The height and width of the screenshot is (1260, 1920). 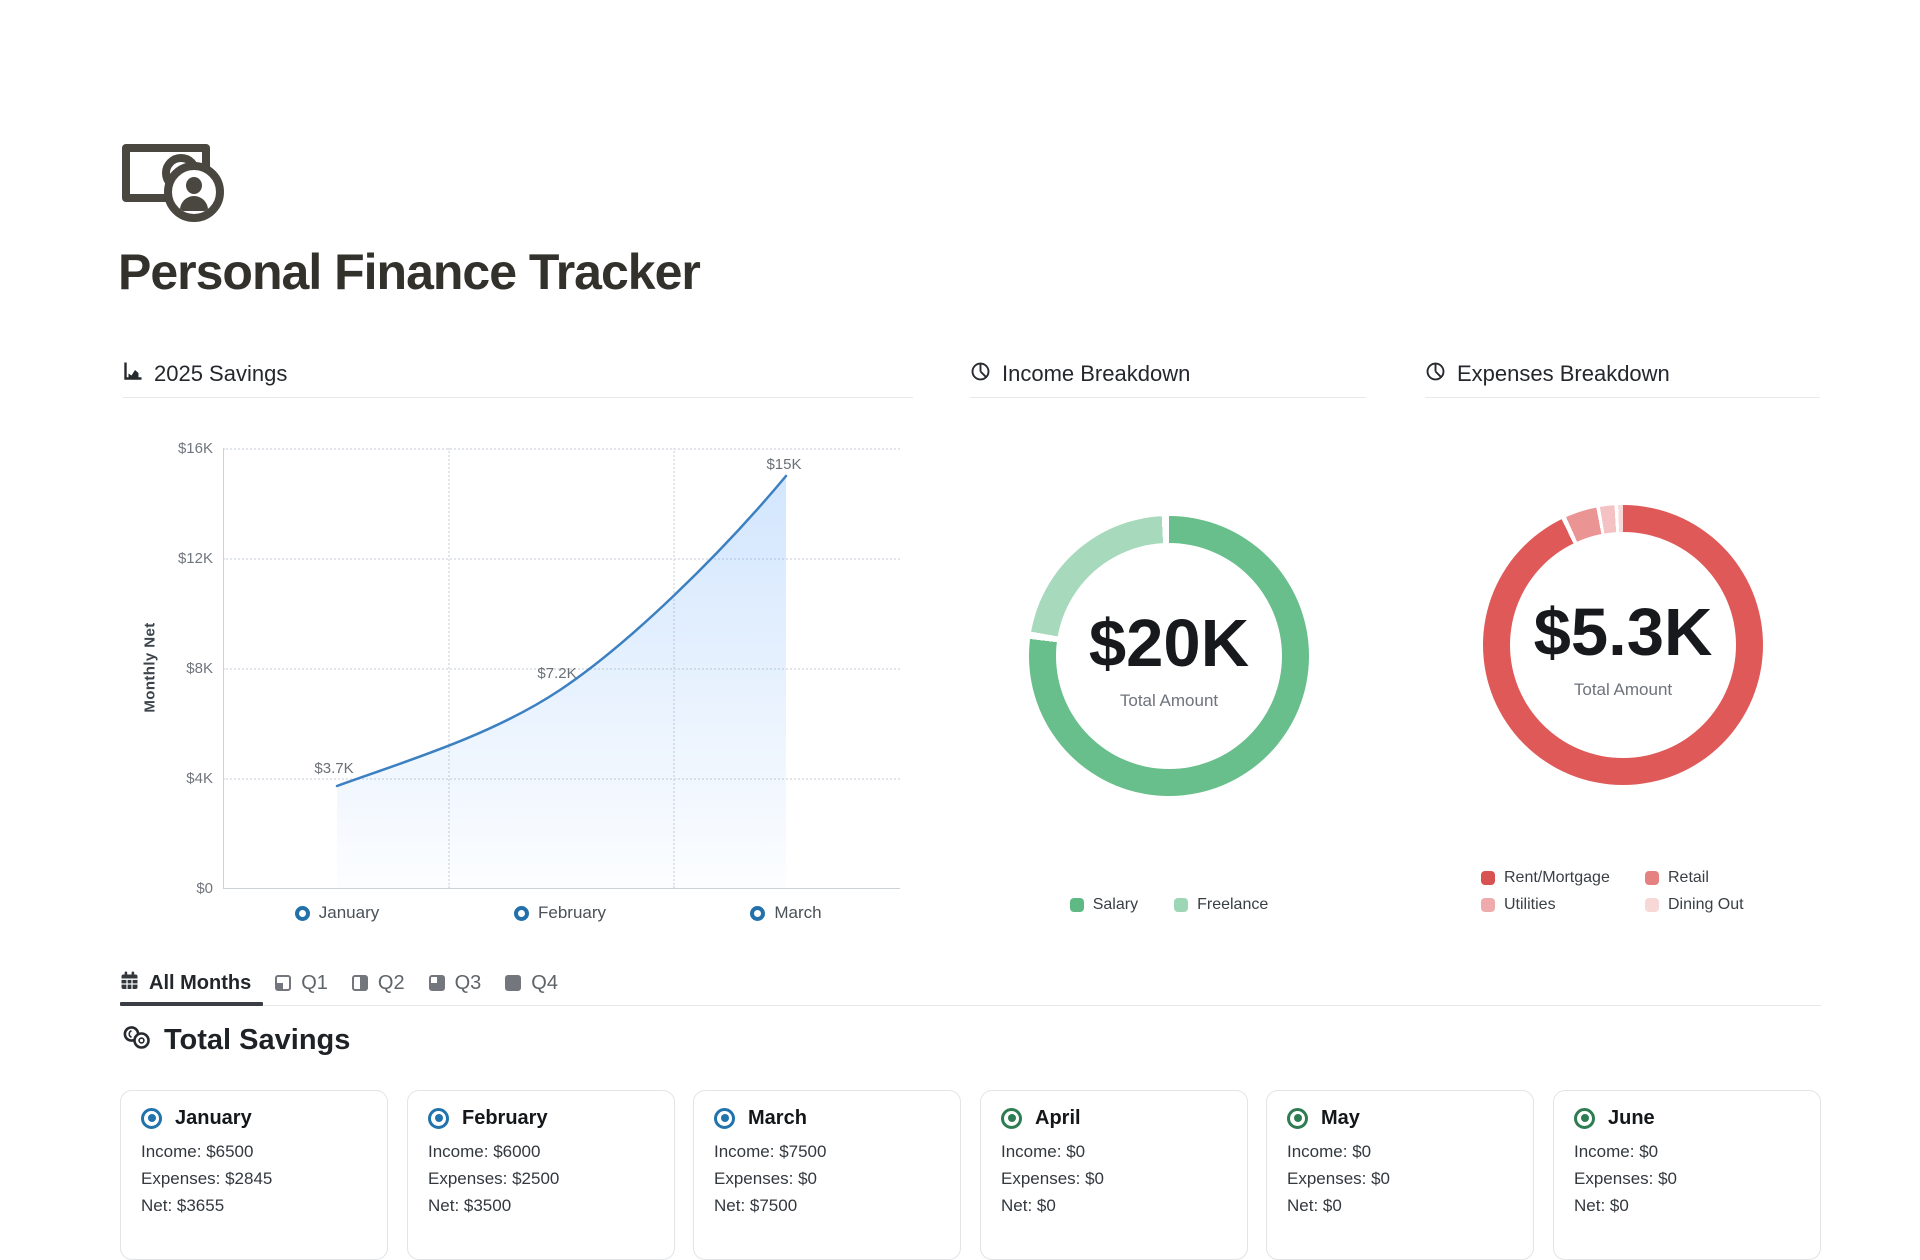 I want to click on card-header: June, so click(x=1687, y=1118).